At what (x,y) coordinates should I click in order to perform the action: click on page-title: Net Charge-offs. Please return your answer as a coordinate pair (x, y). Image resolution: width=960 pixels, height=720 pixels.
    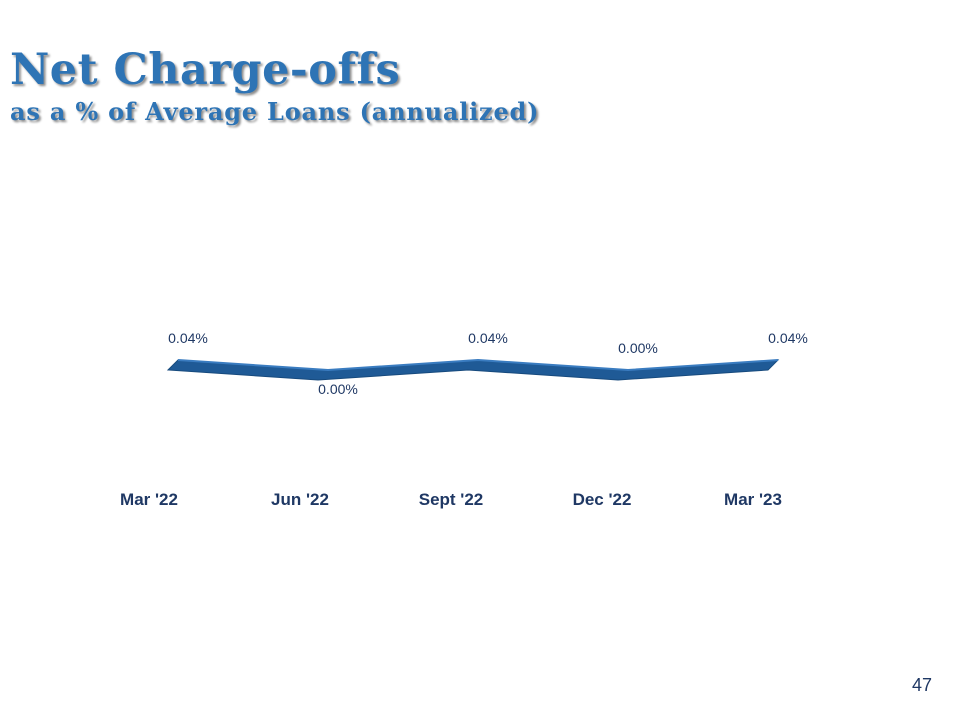
    Looking at the image, I should click on (205, 70).